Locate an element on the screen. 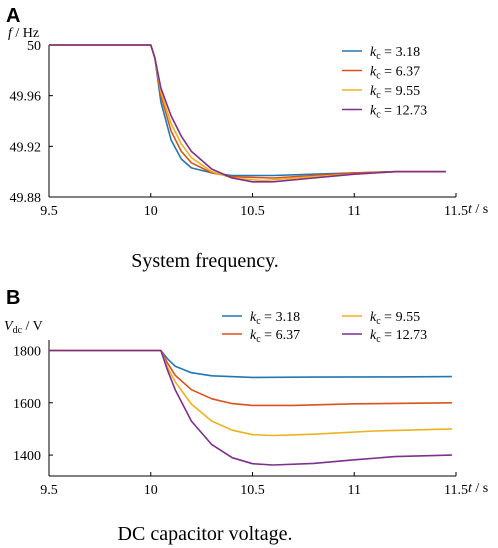 The height and width of the screenshot is (548, 498). x-tick-label-b: 10.5 is located at coordinates (252, 490).